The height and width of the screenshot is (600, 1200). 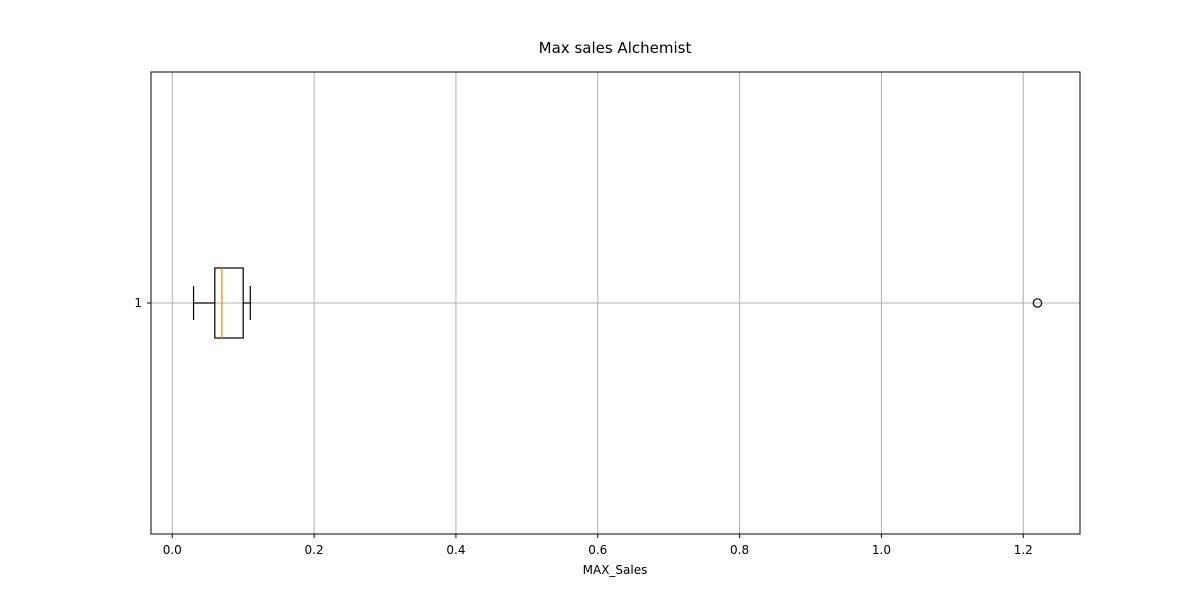 I want to click on box-group, so click(x=617, y=303).